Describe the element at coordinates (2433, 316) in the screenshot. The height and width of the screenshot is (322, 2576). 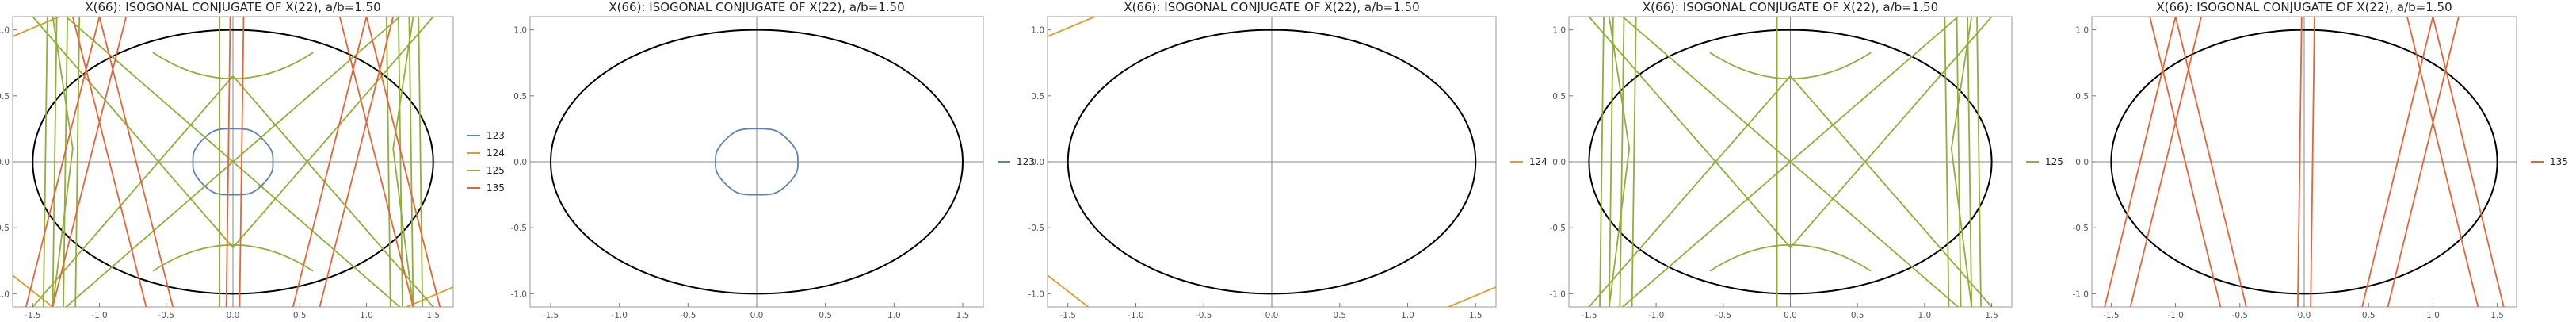
I see `x-tick-label: 1.0` at that location.